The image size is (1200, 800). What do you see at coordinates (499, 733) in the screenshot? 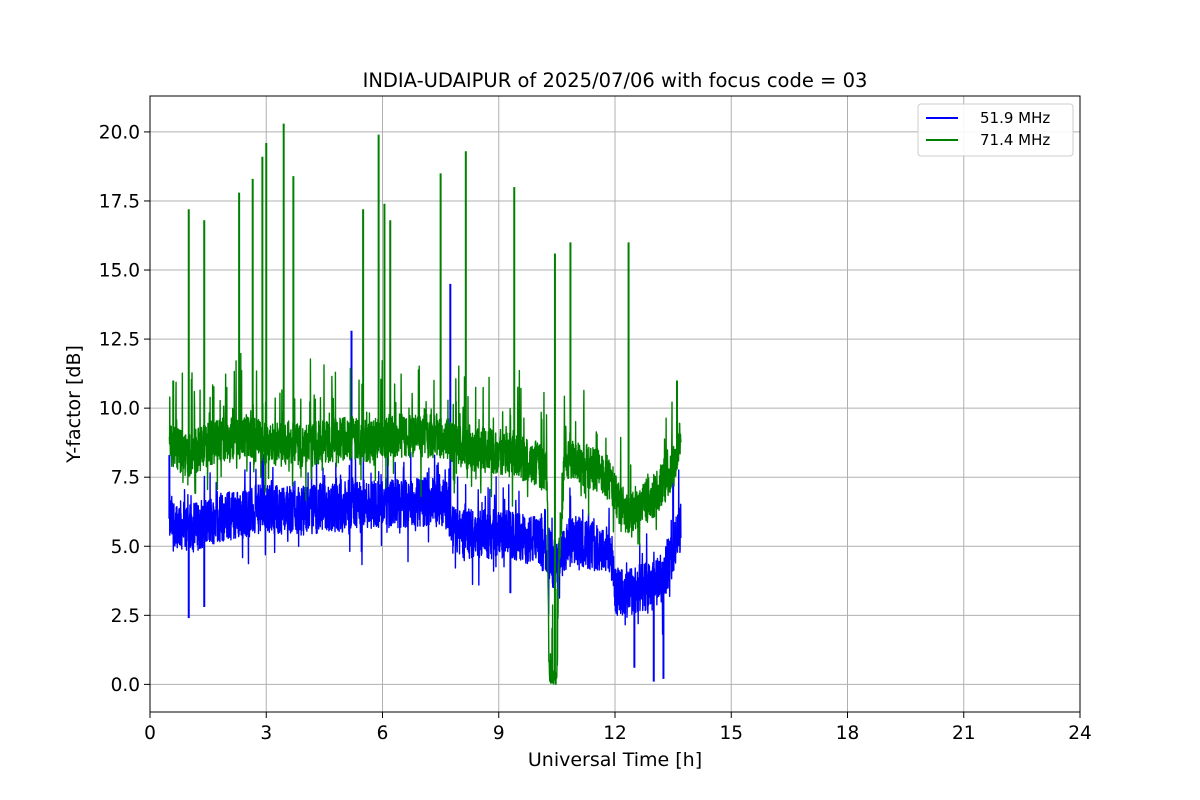
I see `x-tick-label: 9` at bounding box center [499, 733].